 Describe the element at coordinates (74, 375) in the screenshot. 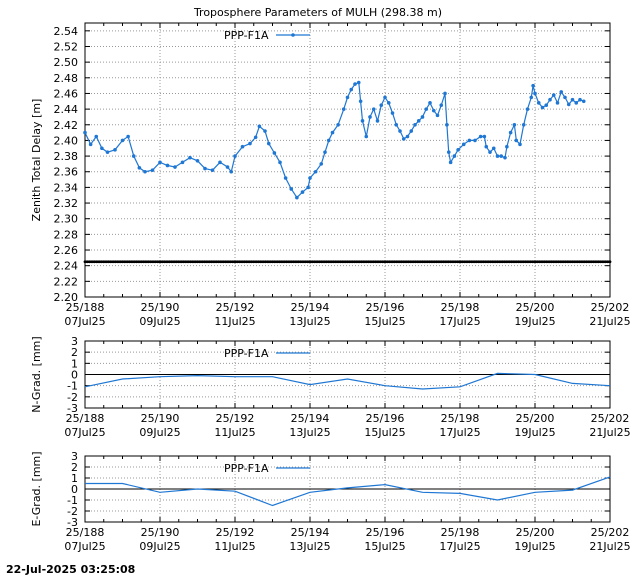

I see `n-grad-y-tick-label: 0` at that location.